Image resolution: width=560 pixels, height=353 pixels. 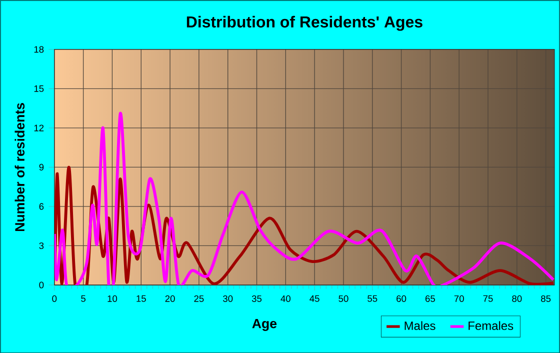 I want to click on x-tick-label: 45, so click(x=315, y=298).